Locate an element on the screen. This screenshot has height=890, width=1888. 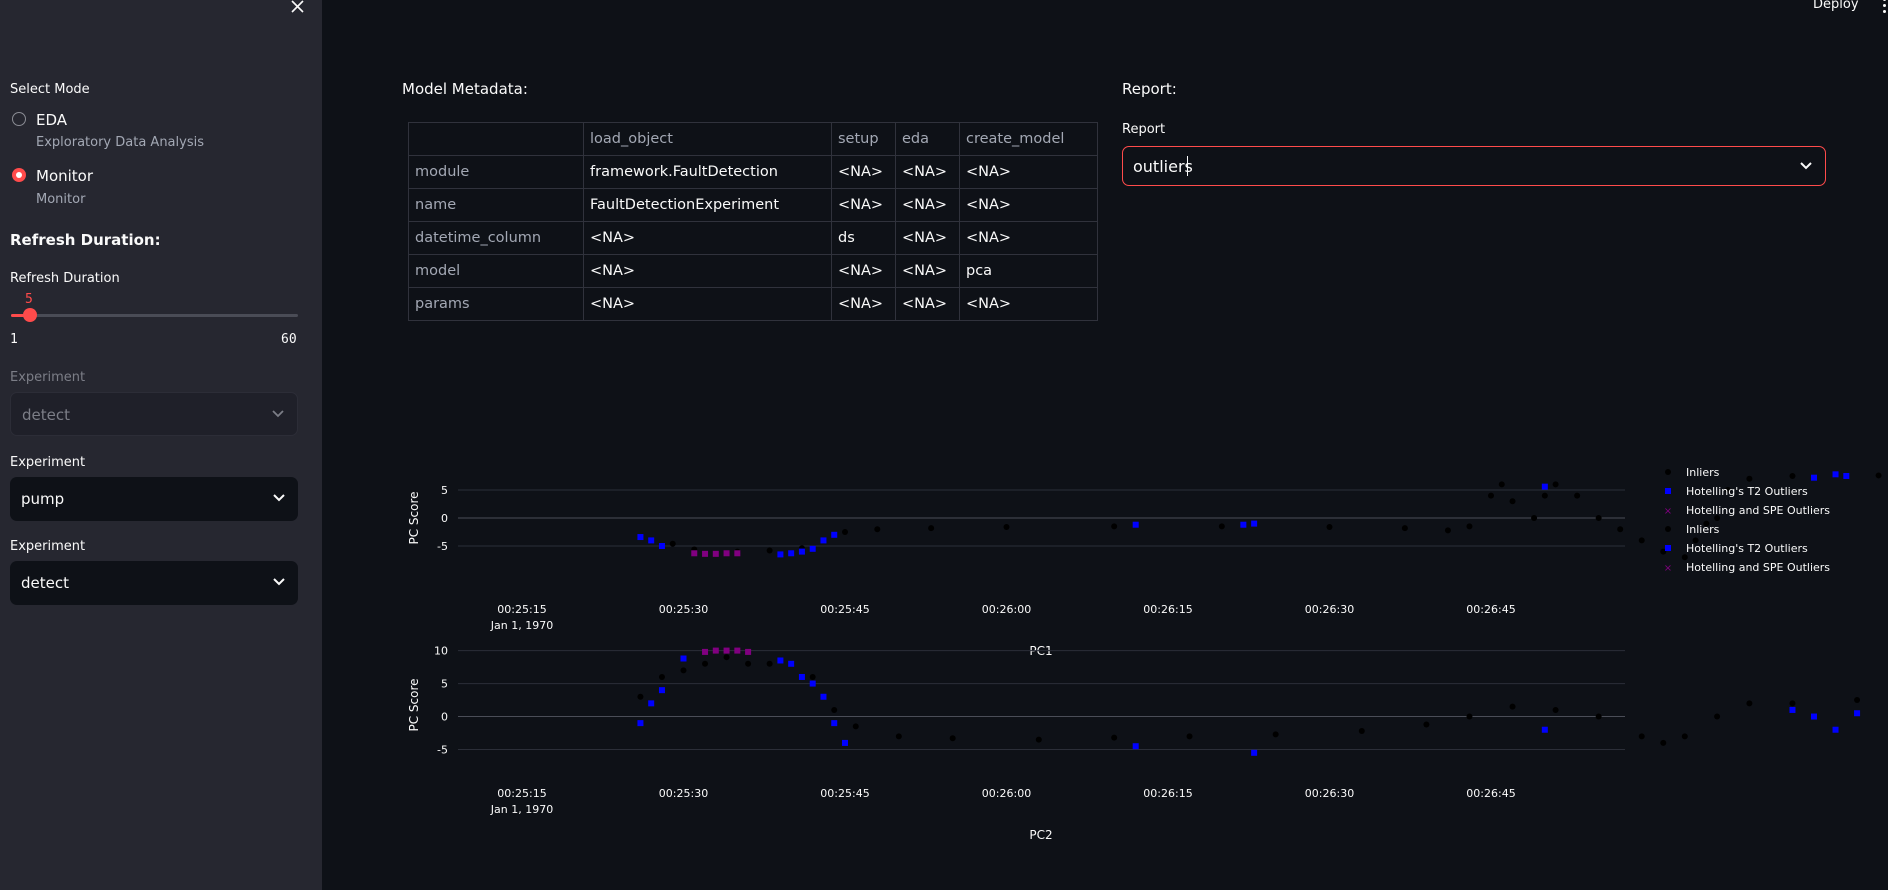
experiment-select-disabled: detect is located at coordinates (154, 414).